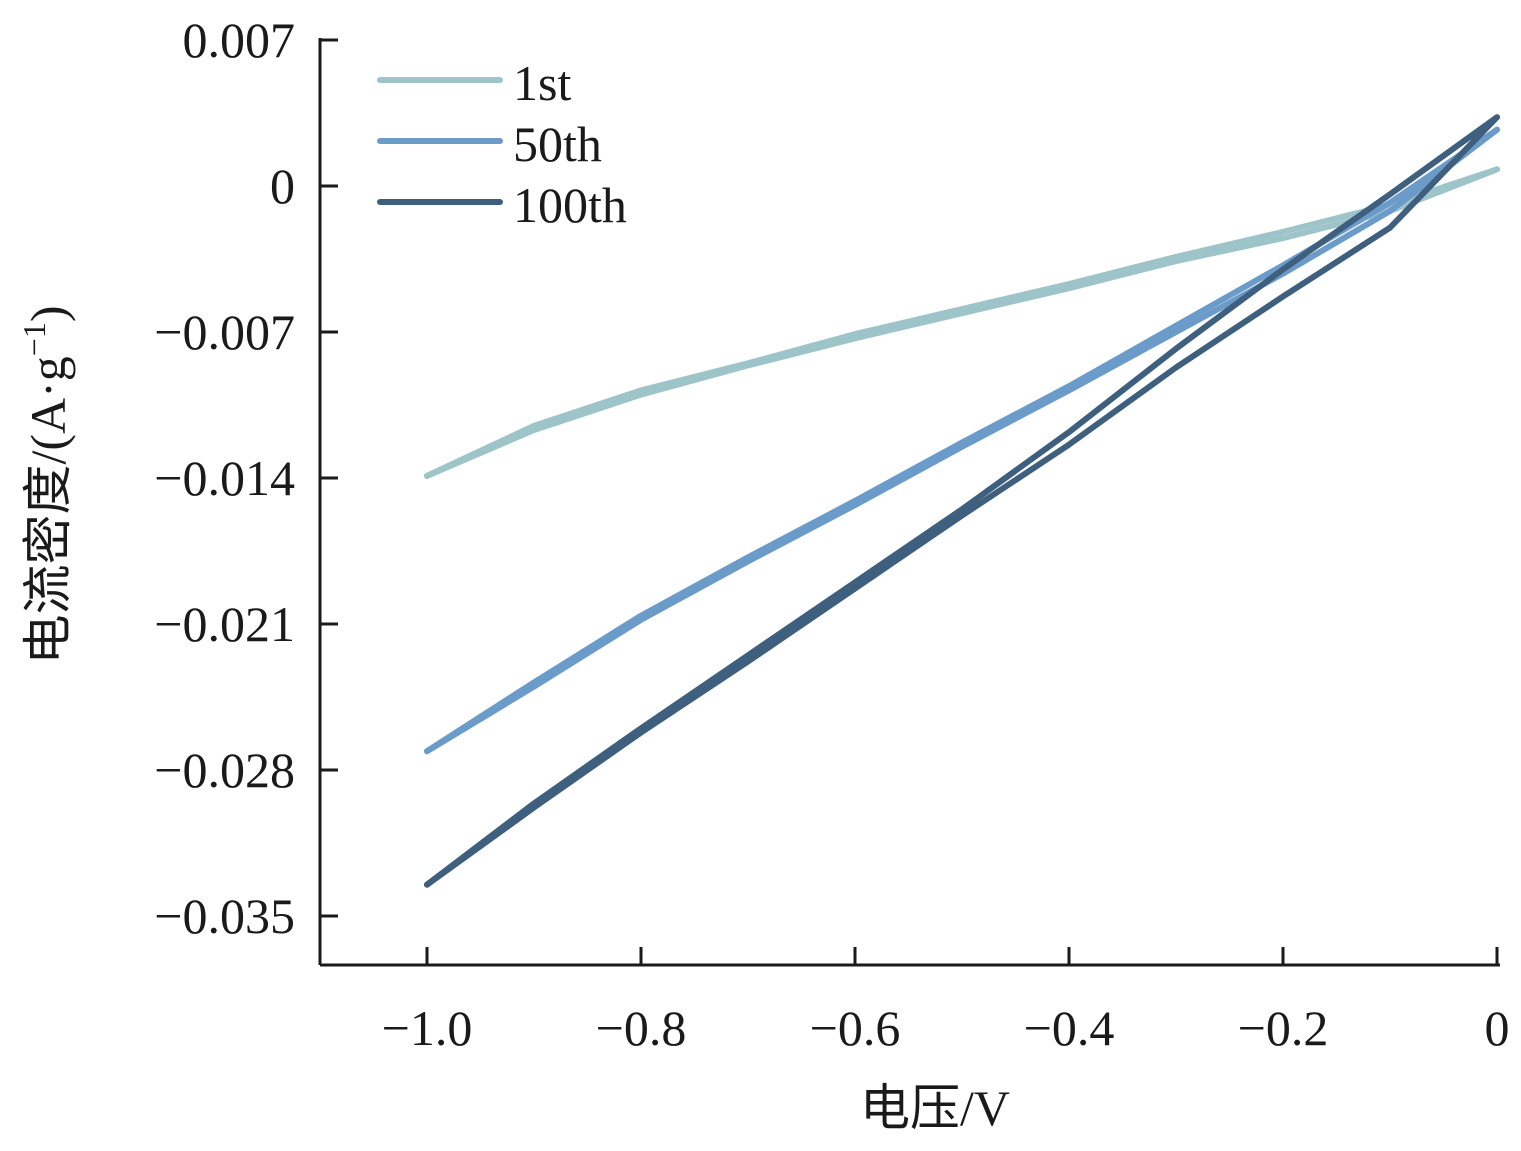 This screenshot has height=1151, width=1521. I want to click on y-axis-title: 电流密度/(A·g−1), so click(46, 484).